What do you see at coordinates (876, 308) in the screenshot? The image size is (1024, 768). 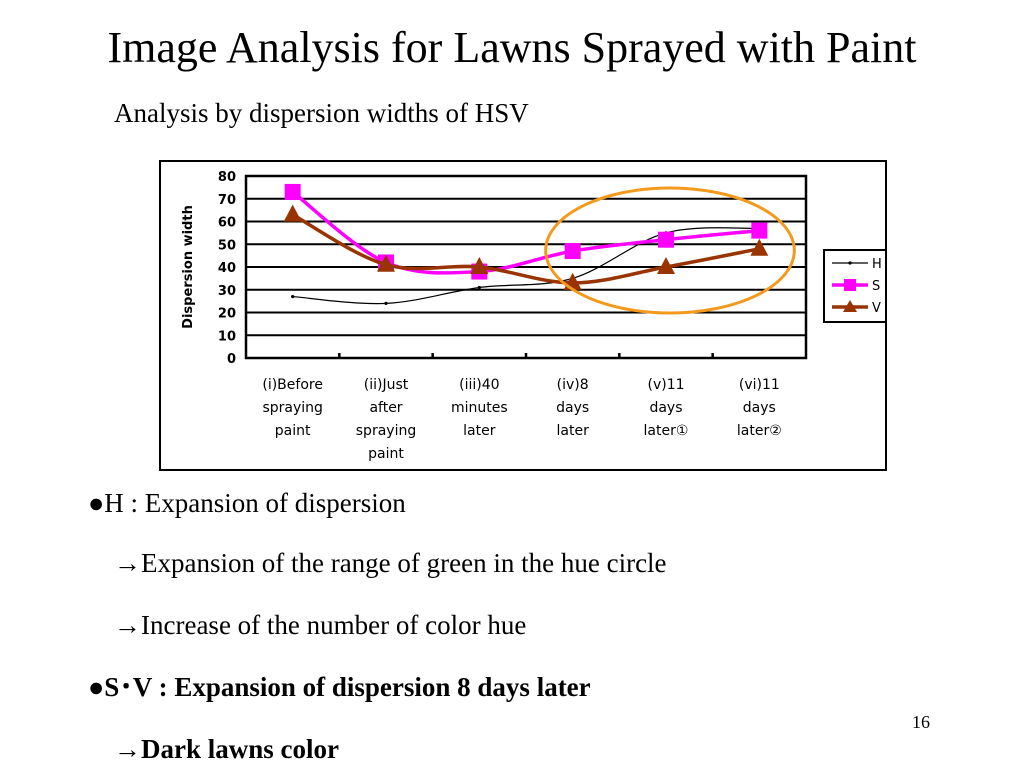 I see `legend-label: V` at bounding box center [876, 308].